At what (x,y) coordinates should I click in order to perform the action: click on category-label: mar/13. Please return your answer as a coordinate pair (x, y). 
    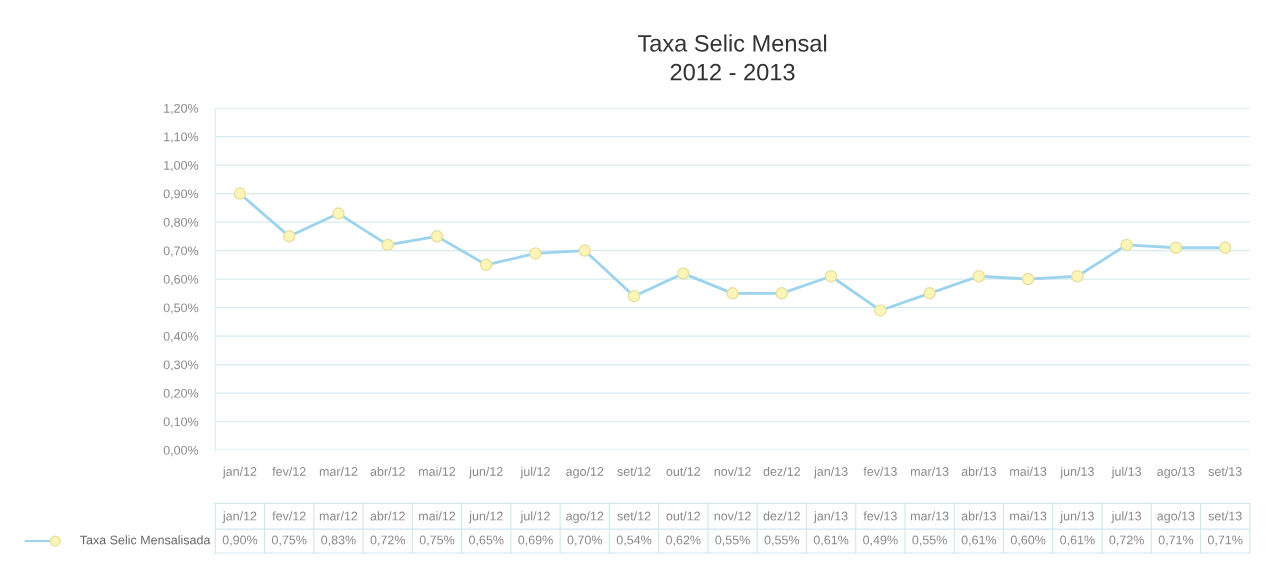
    Looking at the image, I should click on (929, 516).